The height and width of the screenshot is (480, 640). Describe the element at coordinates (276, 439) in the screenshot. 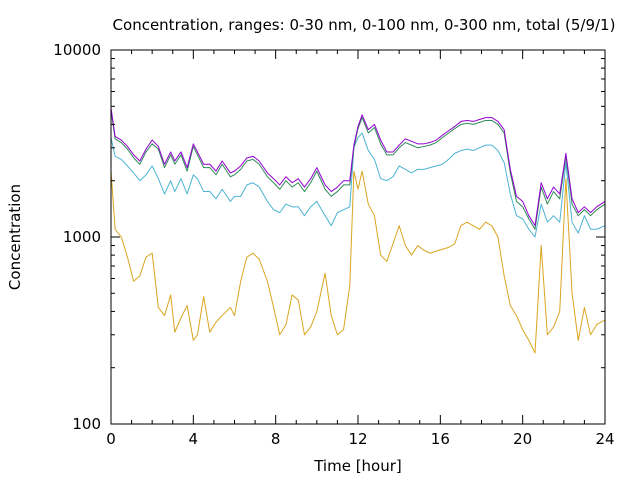

I see `x-tick-label: 8` at that location.